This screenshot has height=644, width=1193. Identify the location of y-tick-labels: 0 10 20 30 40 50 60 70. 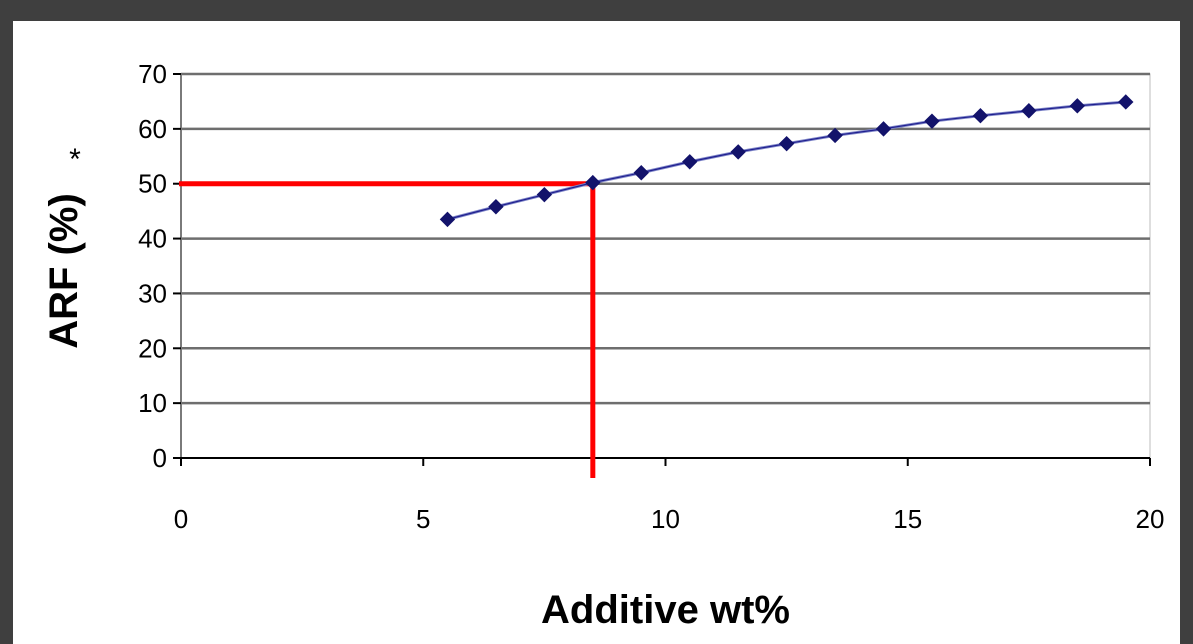
(152, 266).